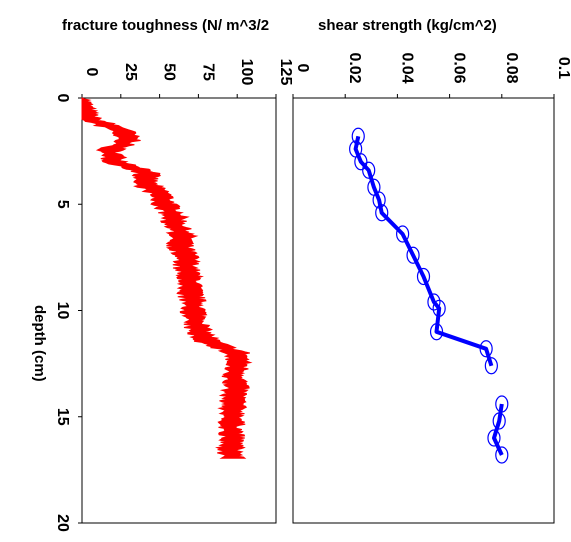  What do you see at coordinates (285, 72) in the screenshot?
I see `fracture-tick-label: 125` at bounding box center [285, 72].